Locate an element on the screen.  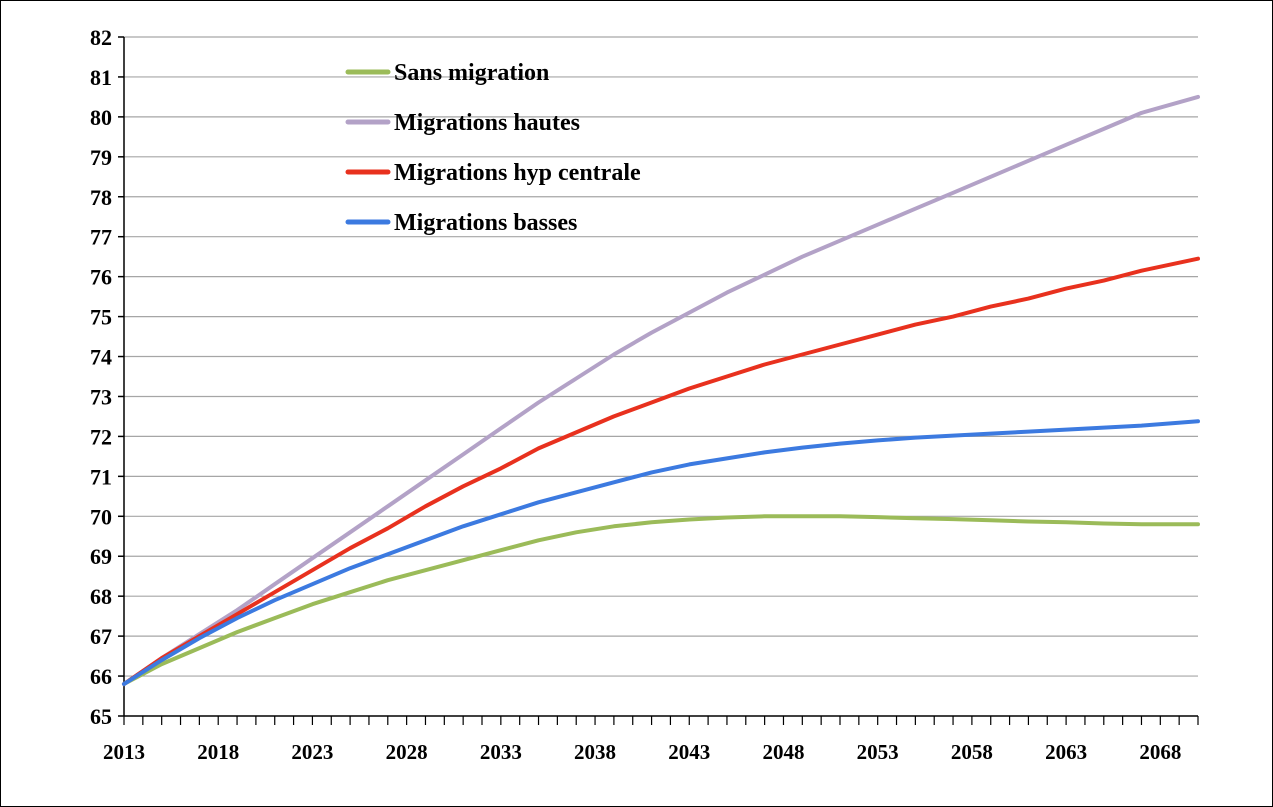
y-tick-label: 65 is located at coordinates (101, 716).